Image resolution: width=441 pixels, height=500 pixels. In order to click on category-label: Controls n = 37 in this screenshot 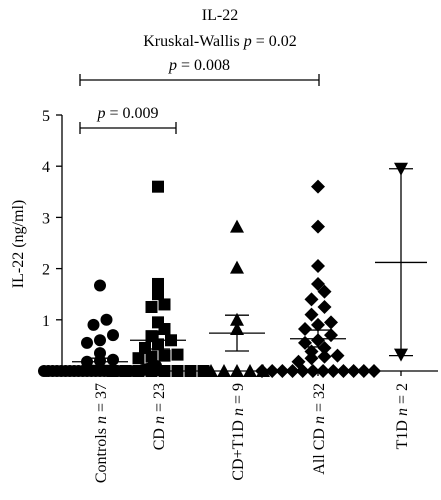, I will do `click(101, 433)`.